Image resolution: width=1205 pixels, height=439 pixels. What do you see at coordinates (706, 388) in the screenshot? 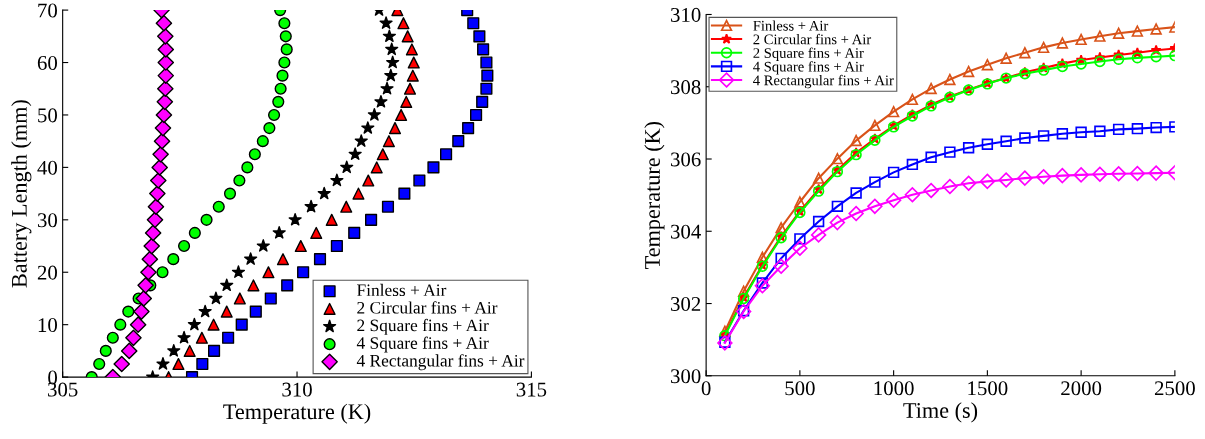
I see `x-tick-label: 0` at bounding box center [706, 388].